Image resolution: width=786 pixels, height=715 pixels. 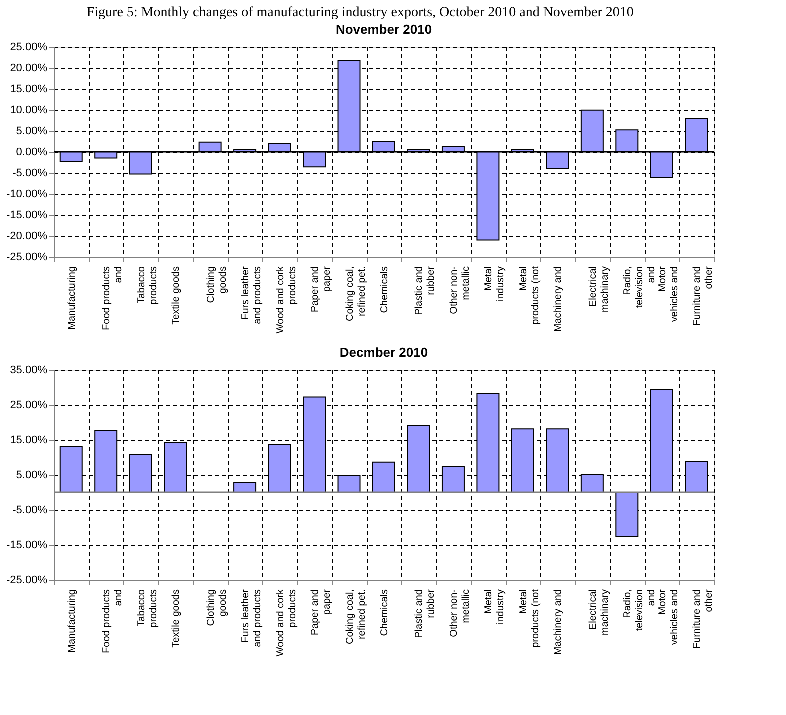 What do you see at coordinates (384, 29) in the screenshot?
I see `chart-title: November 2010` at bounding box center [384, 29].